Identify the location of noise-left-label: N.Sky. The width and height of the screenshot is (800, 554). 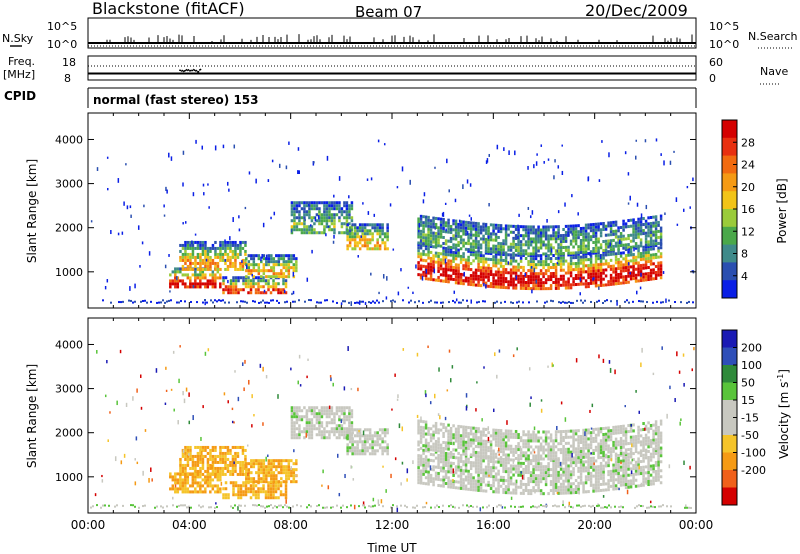
(18, 38).